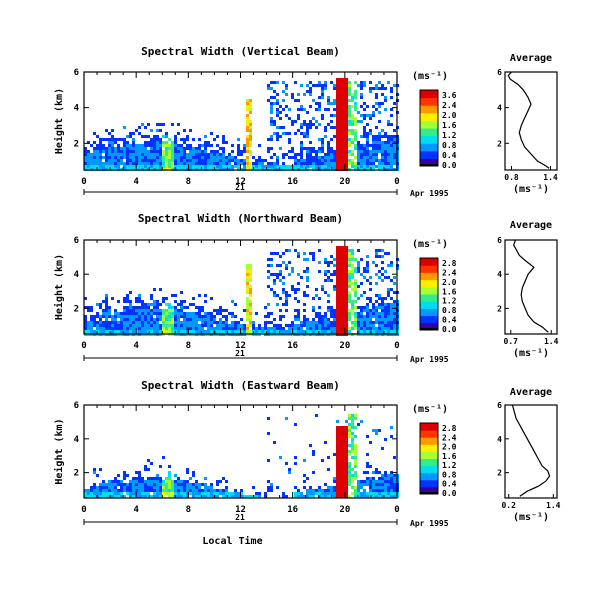 The width and height of the screenshot is (616, 598). What do you see at coordinates (449, 263) in the screenshot?
I see `colorbar-tick-label: 2.8` at bounding box center [449, 263].